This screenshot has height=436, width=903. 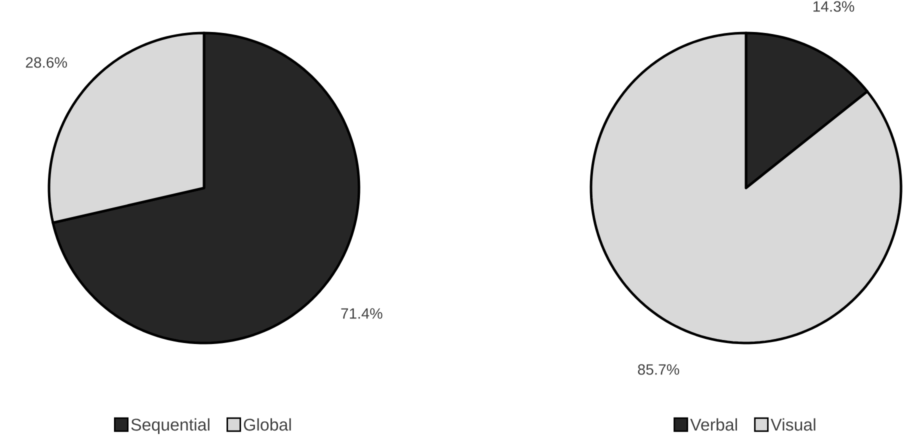 What do you see at coordinates (361, 313) in the screenshot?
I see `data-label: 71.4%` at bounding box center [361, 313].